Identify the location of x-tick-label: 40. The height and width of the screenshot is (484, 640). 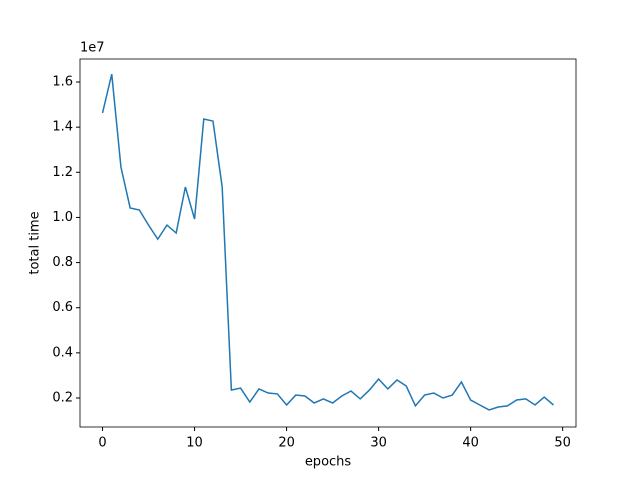
(470, 443).